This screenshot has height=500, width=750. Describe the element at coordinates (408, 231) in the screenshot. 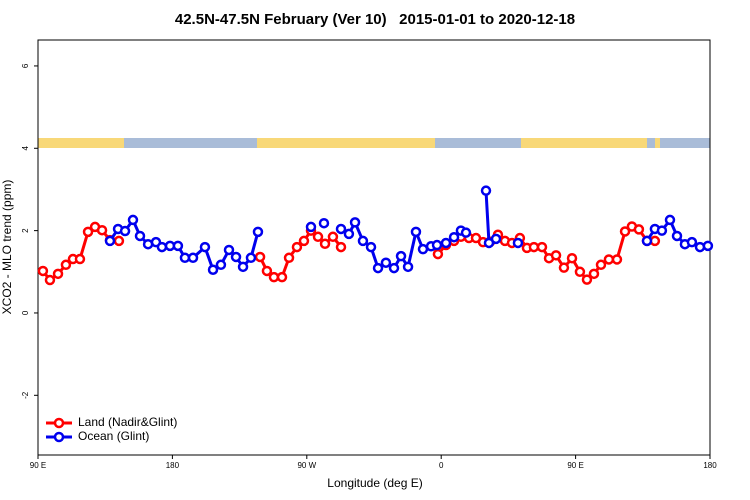

I see `series-line` at that location.